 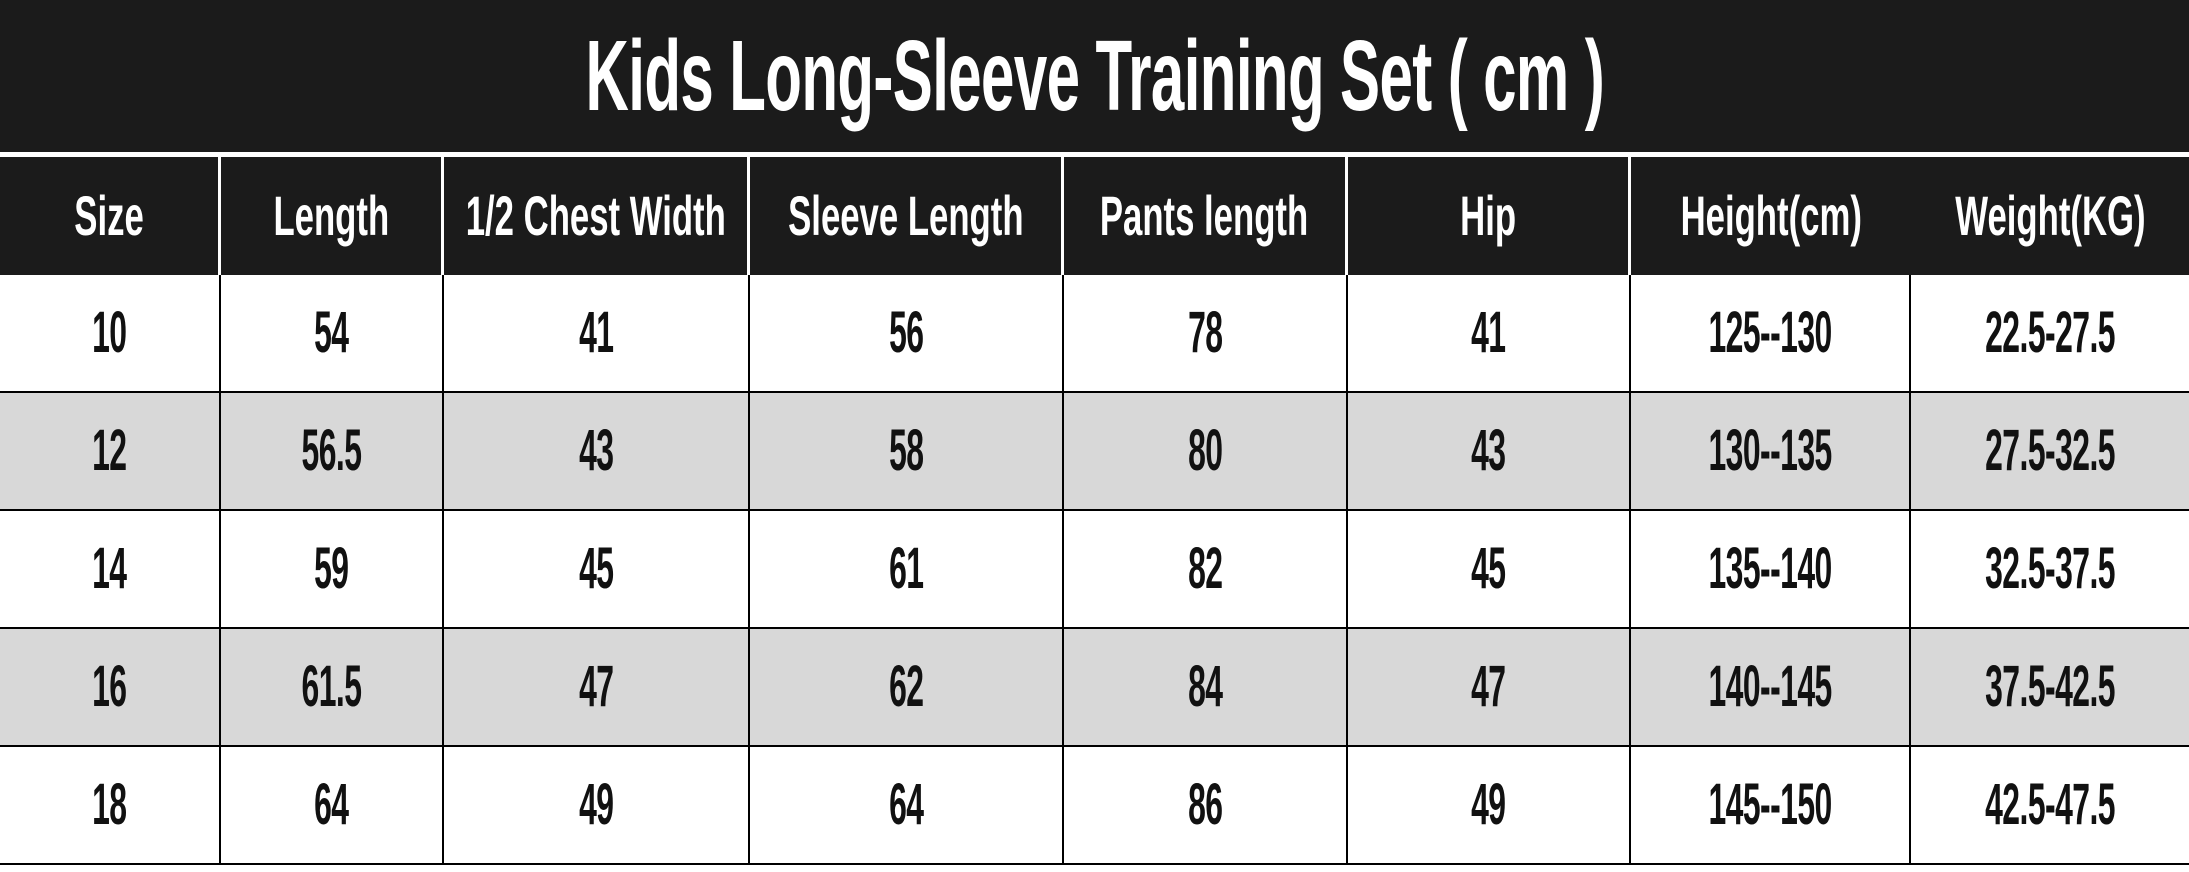 I want to click on cell-value: 61, so click(x=906, y=568).